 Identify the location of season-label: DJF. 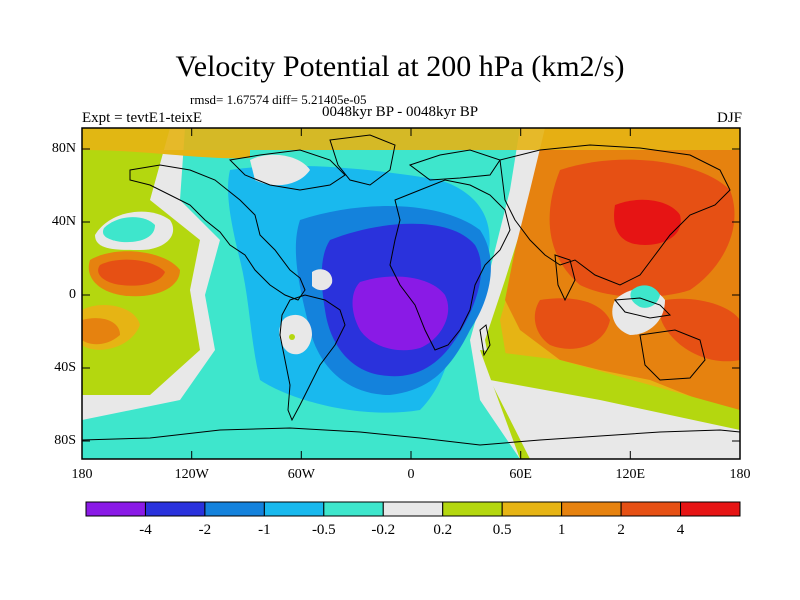
(729, 118).